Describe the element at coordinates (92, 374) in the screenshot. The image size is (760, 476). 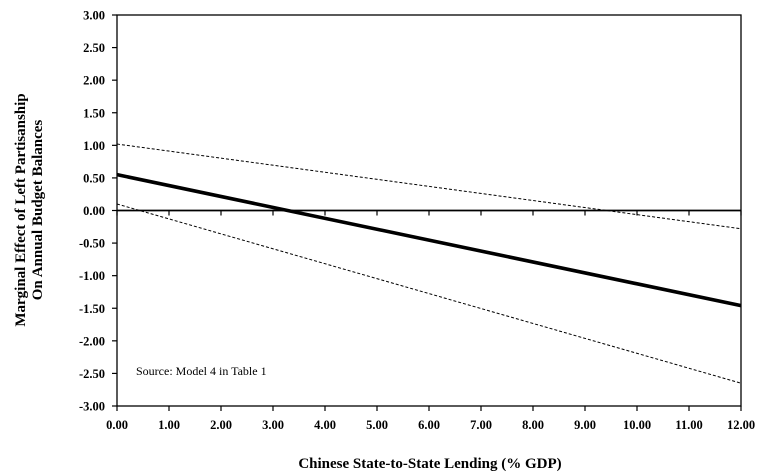
I see `y-tick-label: -2.50` at that location.